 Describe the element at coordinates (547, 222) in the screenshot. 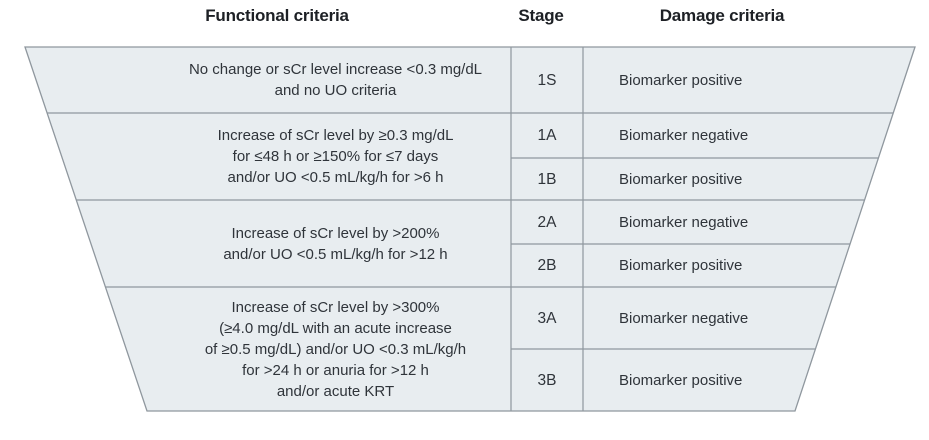

I see `stage-cell-2a: 2A` at that location.